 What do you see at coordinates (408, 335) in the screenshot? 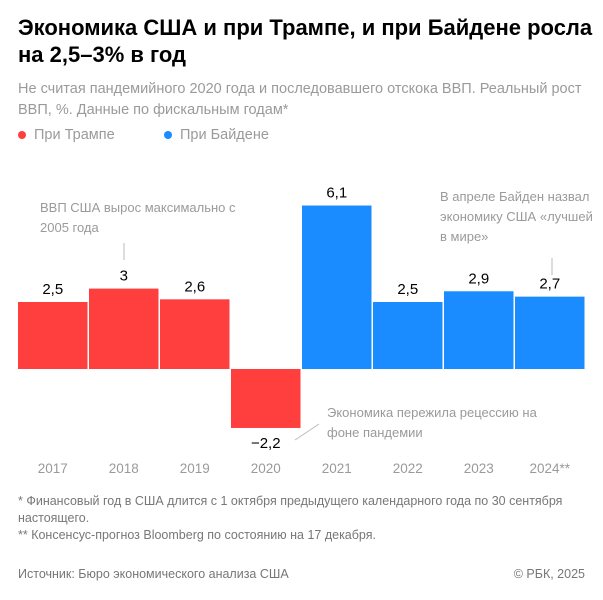
I see `bar-2022` at bounding box center [408, 335].